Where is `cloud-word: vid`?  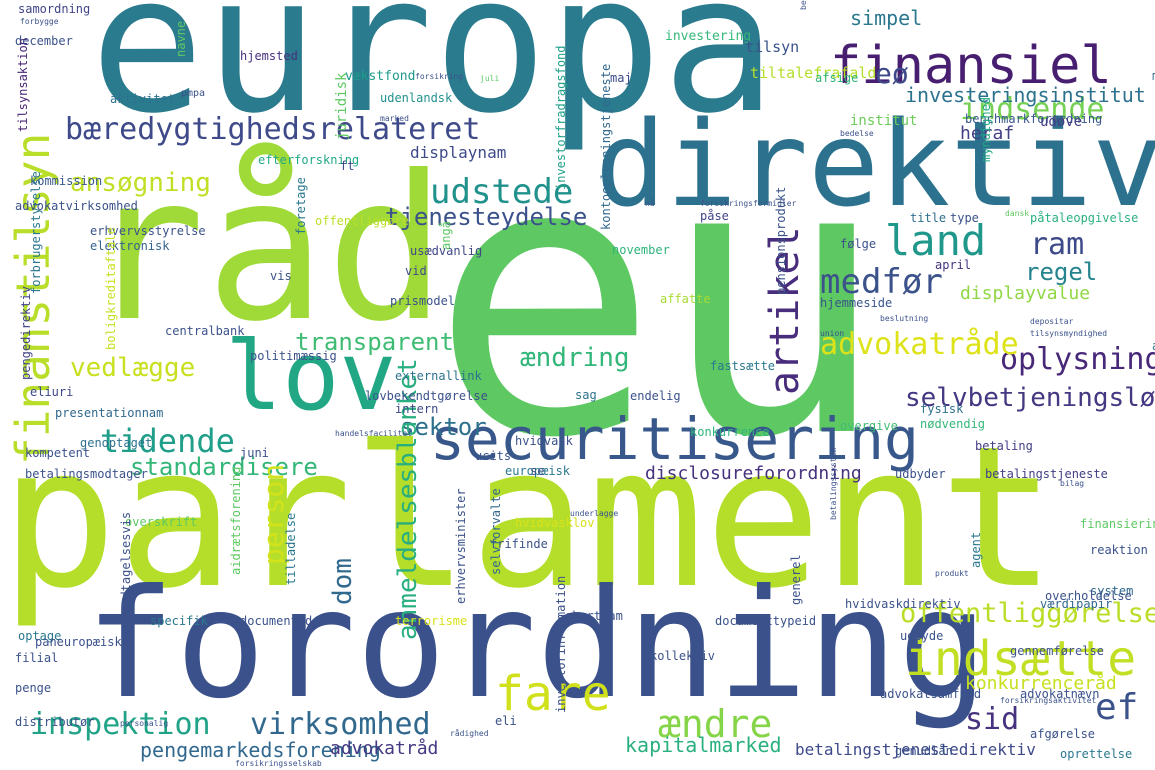 cloud-word: vid is located at coordinates (416, 271).